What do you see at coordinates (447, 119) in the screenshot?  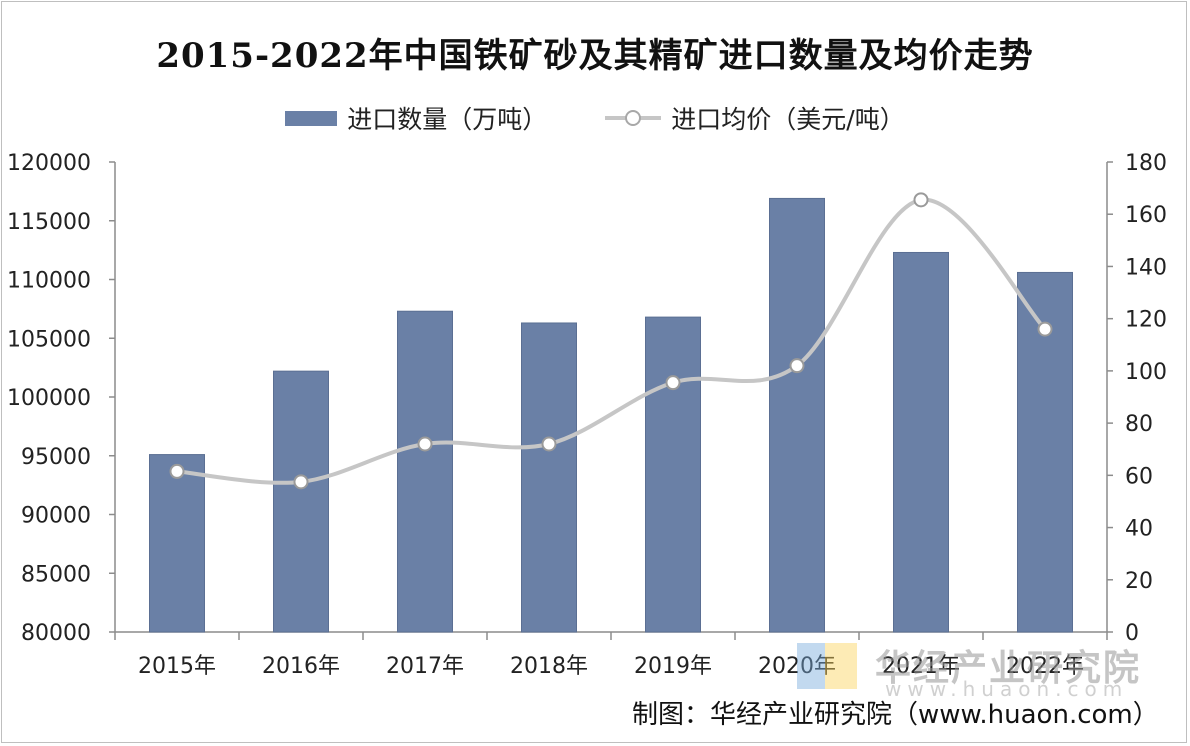 I see `legend-label-quantity: 进口数量（万吨）` at bounding box center [447, 119].